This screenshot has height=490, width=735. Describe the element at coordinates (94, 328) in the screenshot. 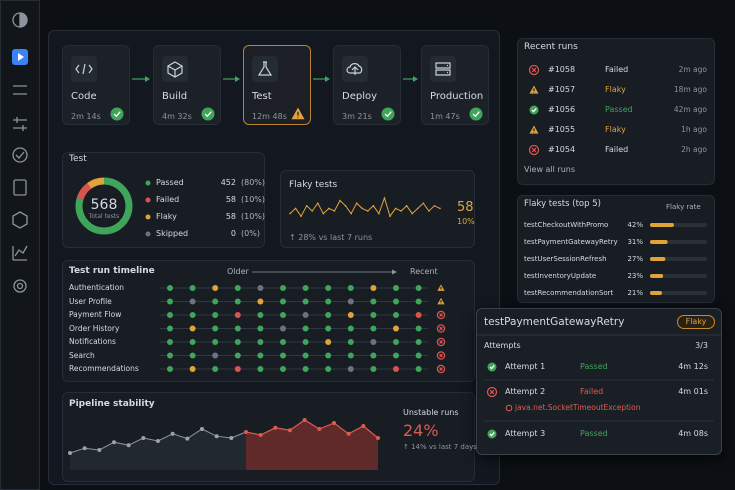

I see `timeline-row-label: Order History` at that location.